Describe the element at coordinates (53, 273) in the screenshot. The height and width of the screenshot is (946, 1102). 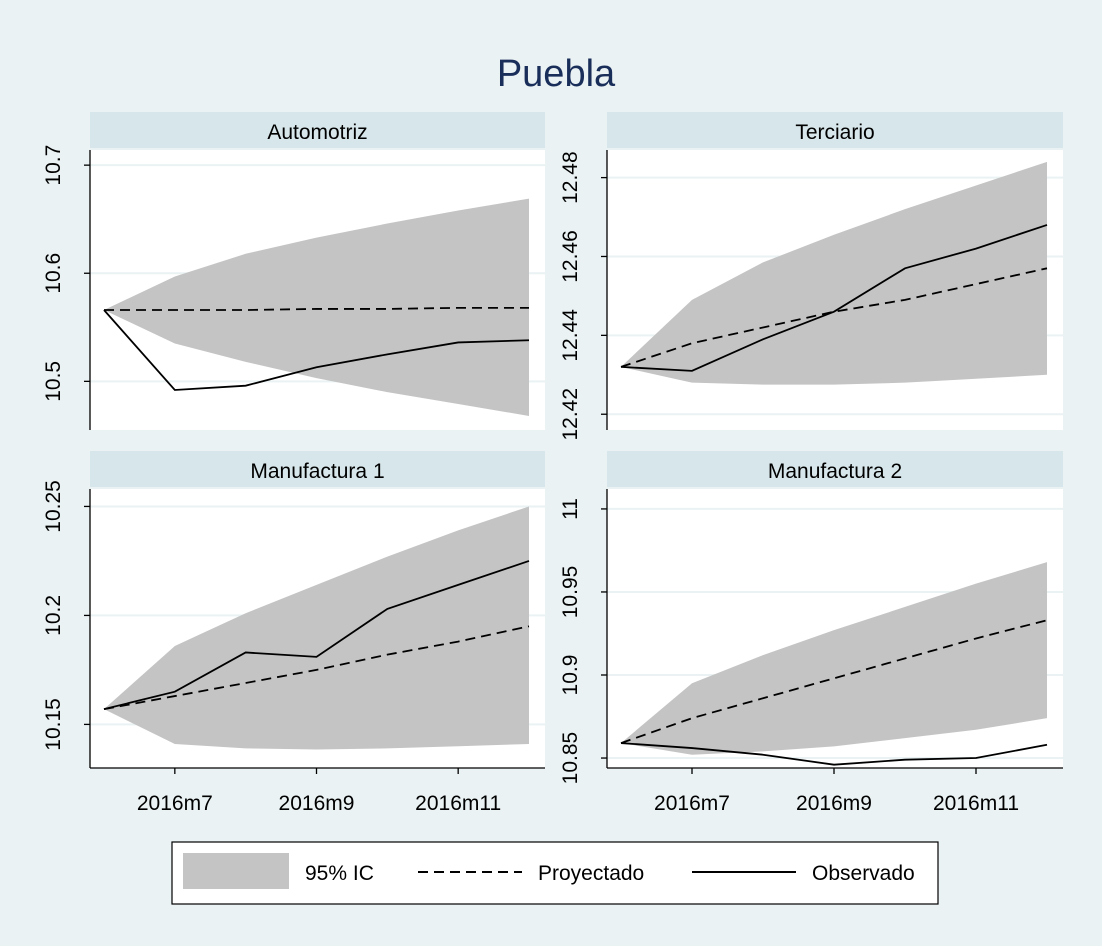
I see `y-tick-label: 10.6` at that location.